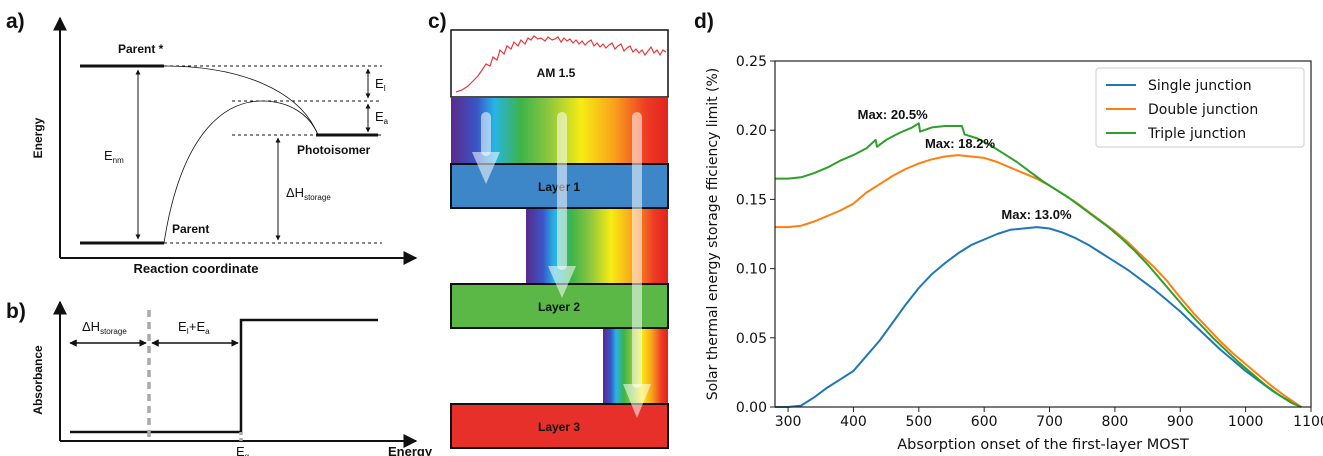 This screenshot has width=1323, height=456. I want to click on light-arrow-3-shaft, so click(637, 250).